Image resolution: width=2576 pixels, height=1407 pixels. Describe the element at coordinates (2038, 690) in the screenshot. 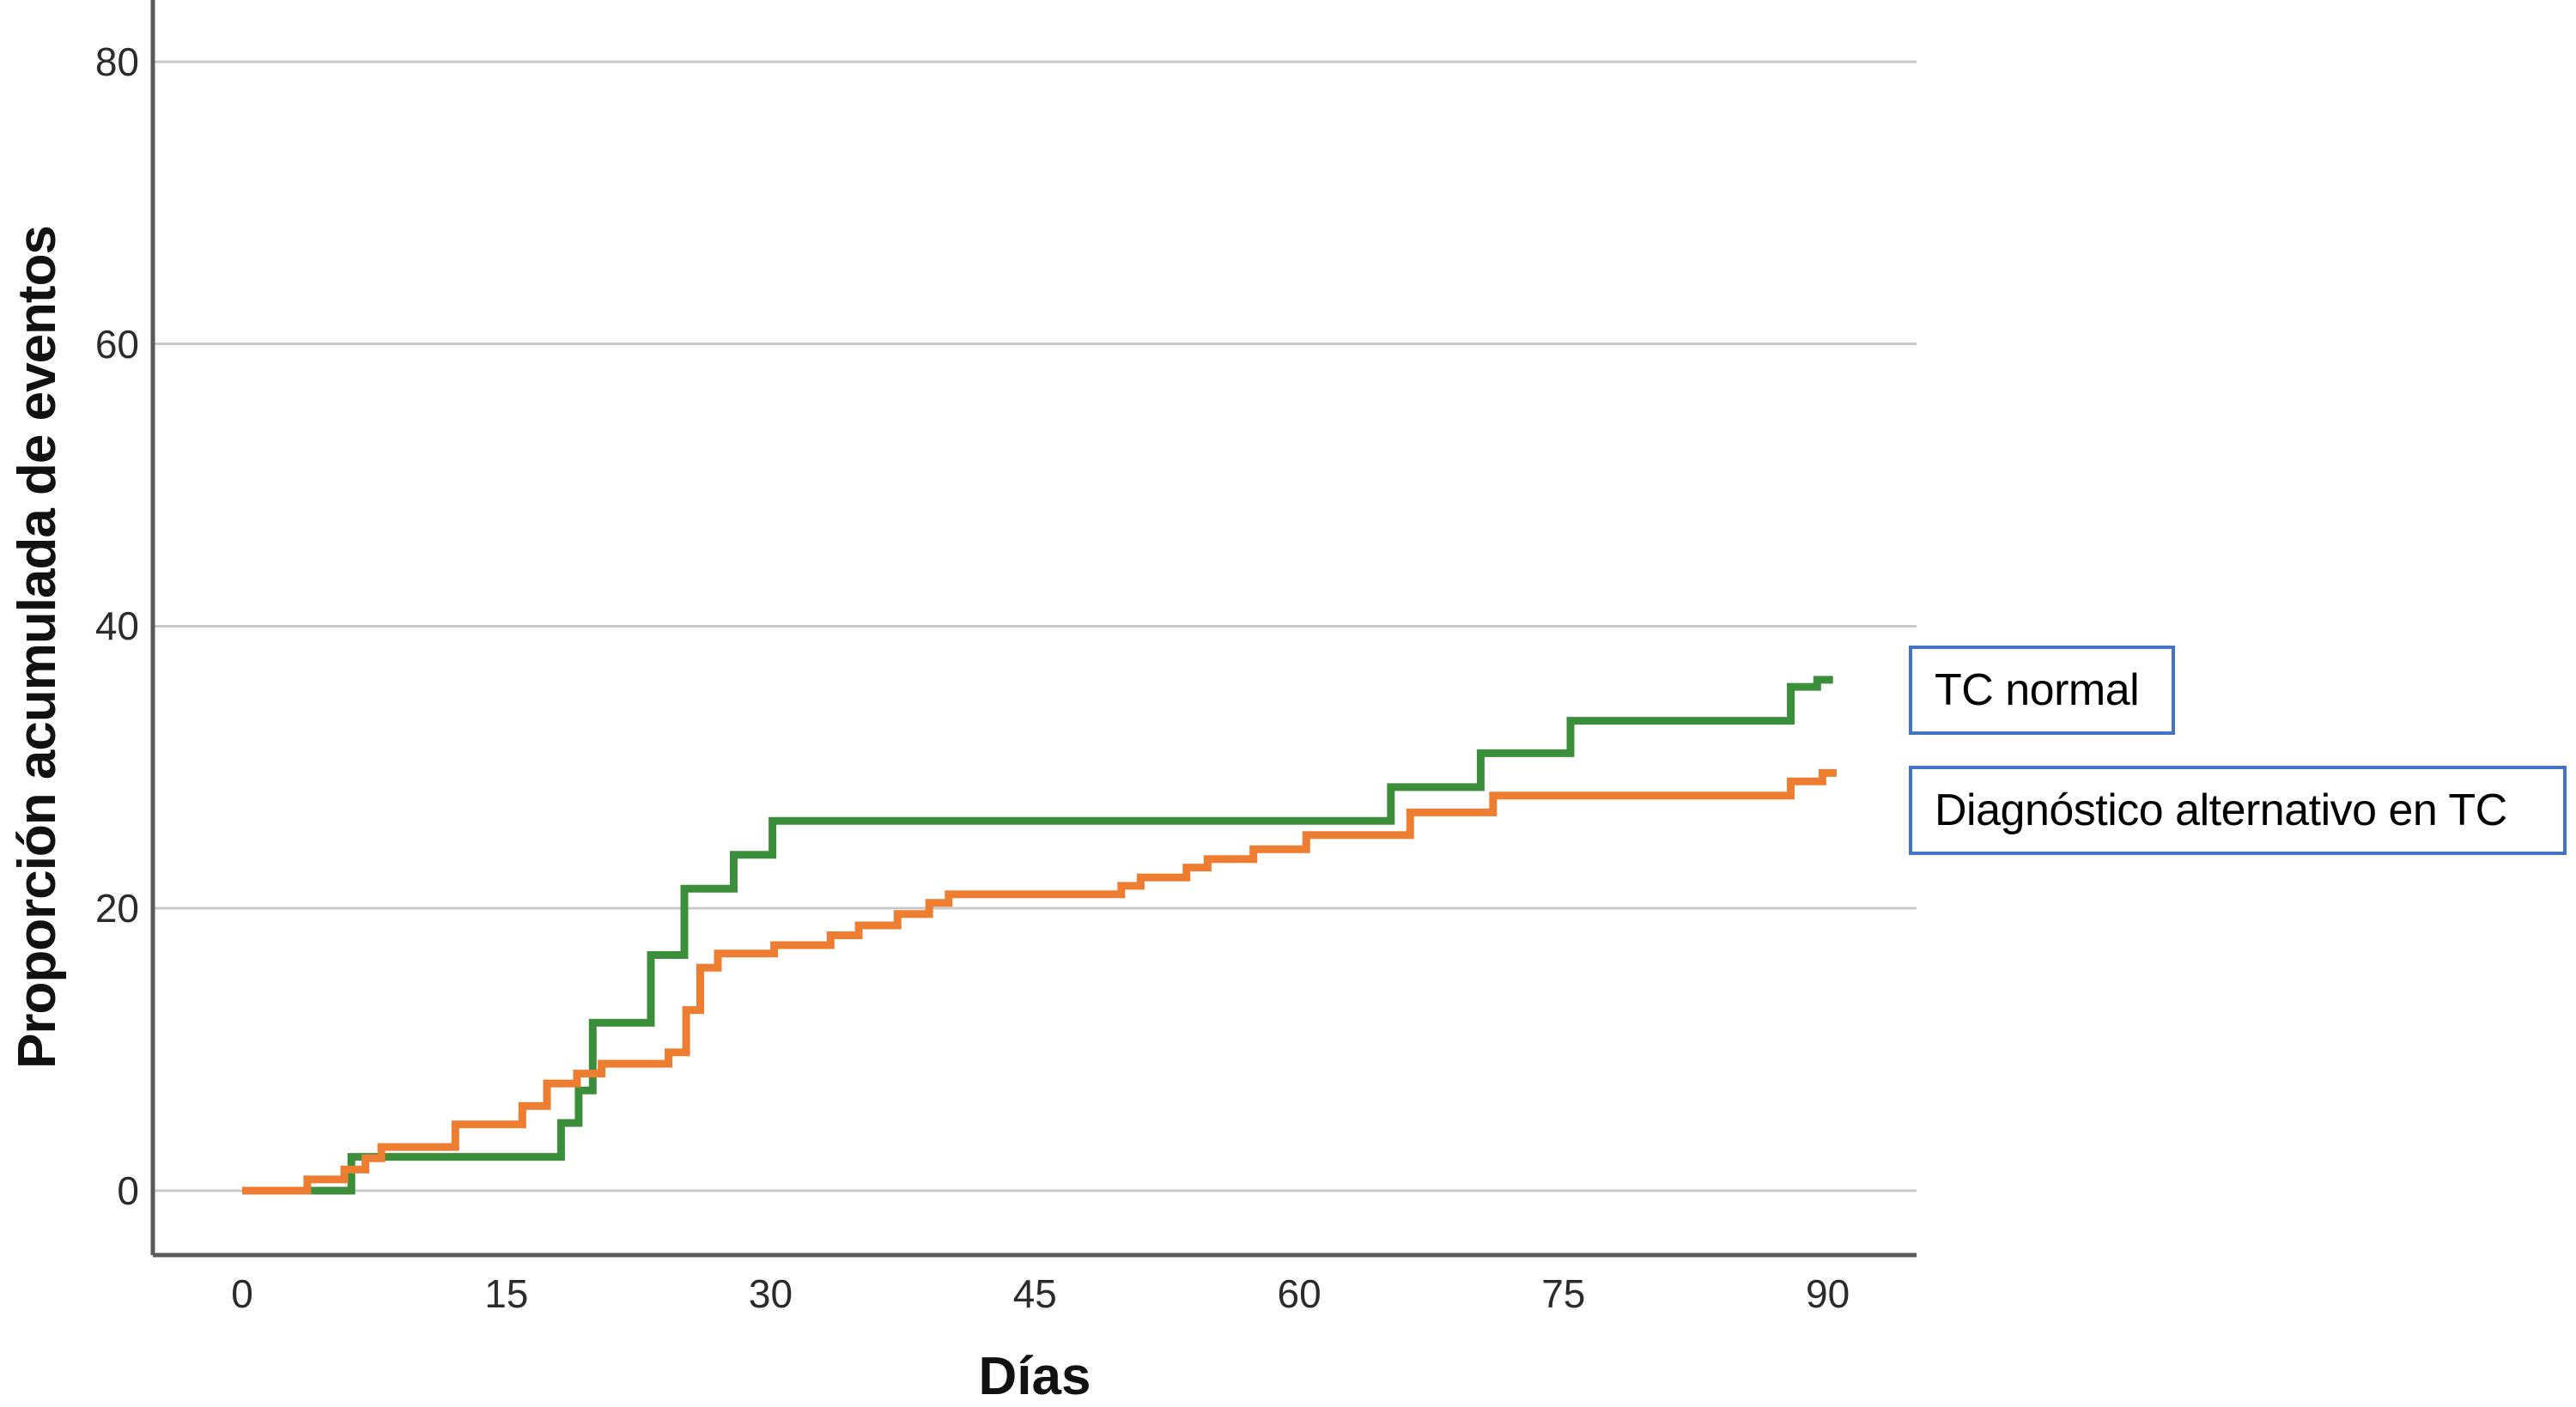

I see `legend-label: TC normal` at that location.